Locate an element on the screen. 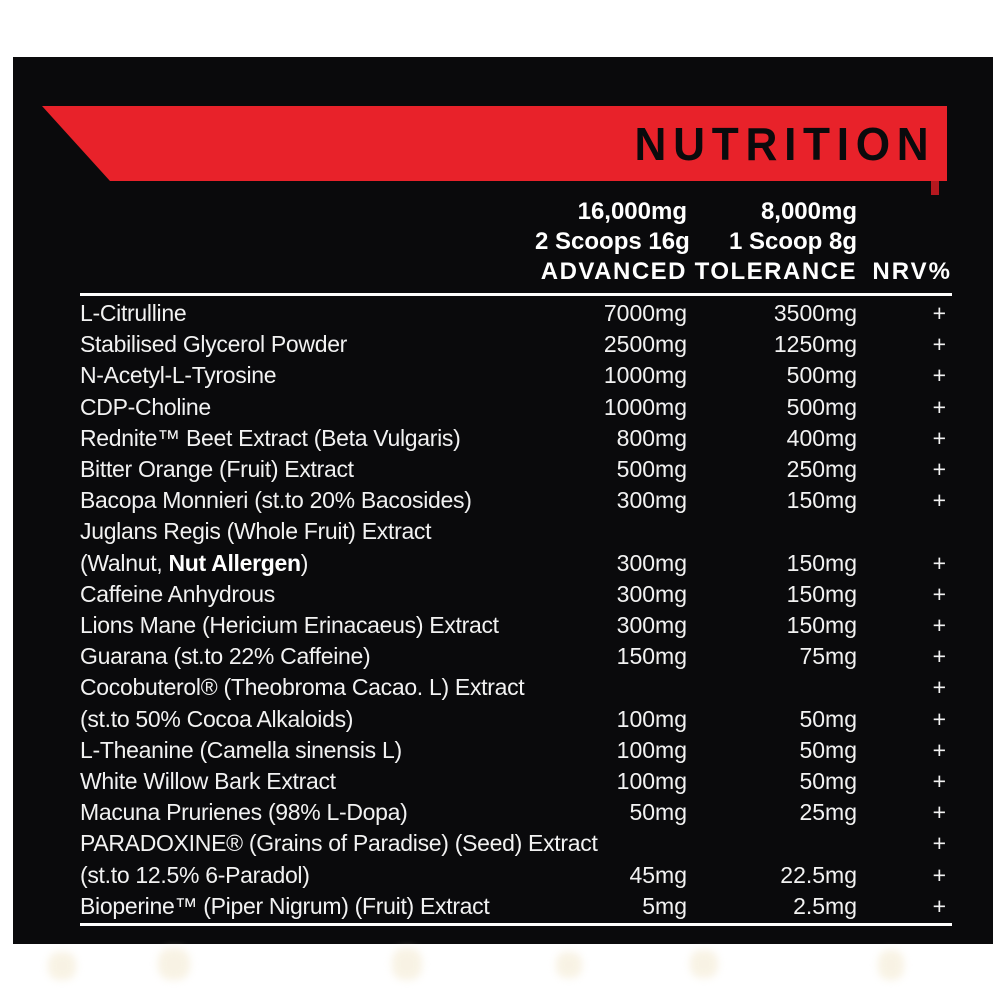 Image resolution: width=1000 pixels, height=1000 pixels. ingredient-name: Macuna Prurienes (98% L-Dopa) is located at coordinates (244, 812).